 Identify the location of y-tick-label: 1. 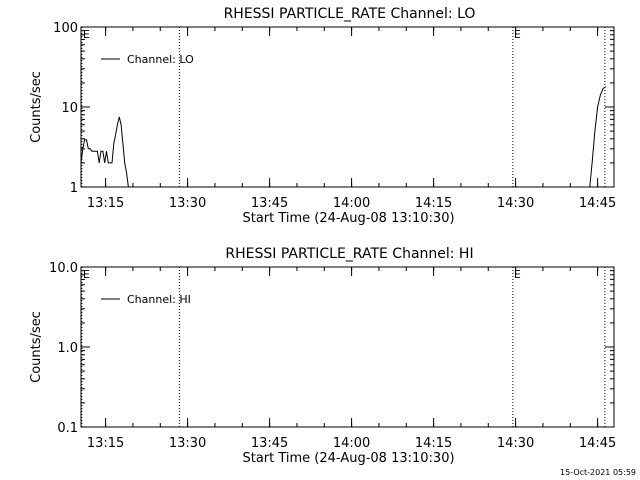
(74, 188).